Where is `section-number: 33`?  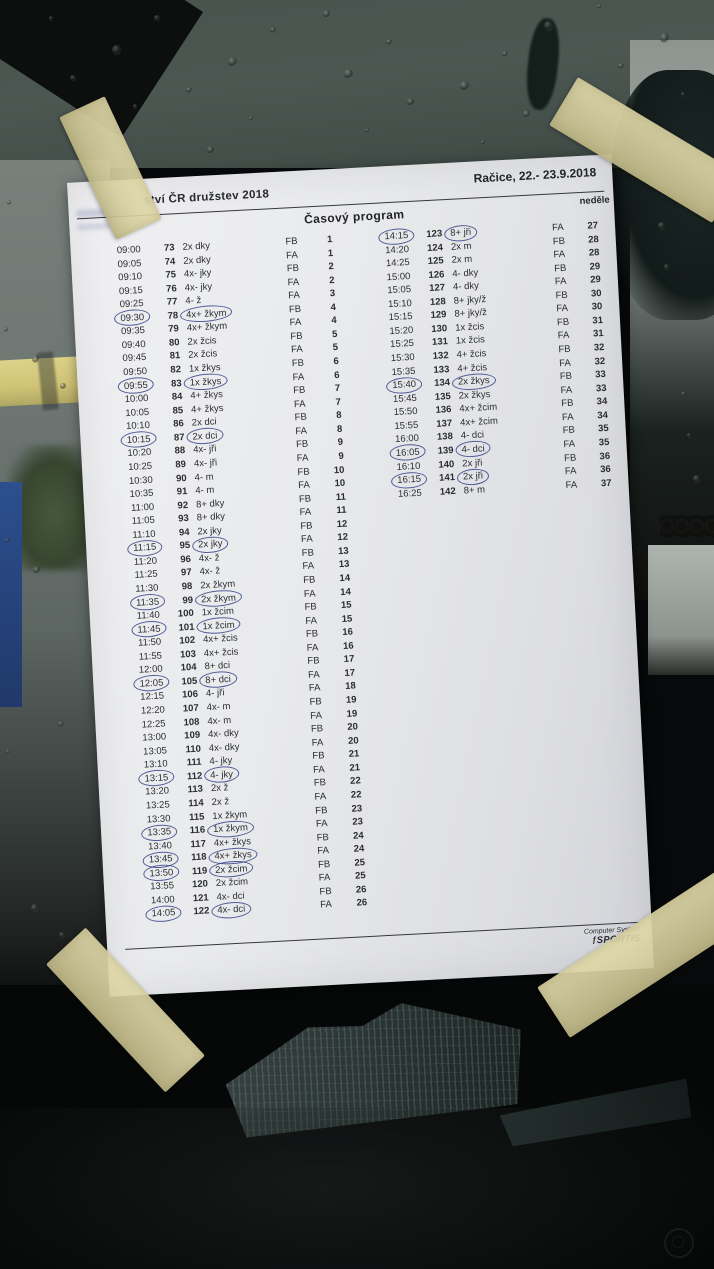 section-number: 33 is located at coordinates (600, 375).